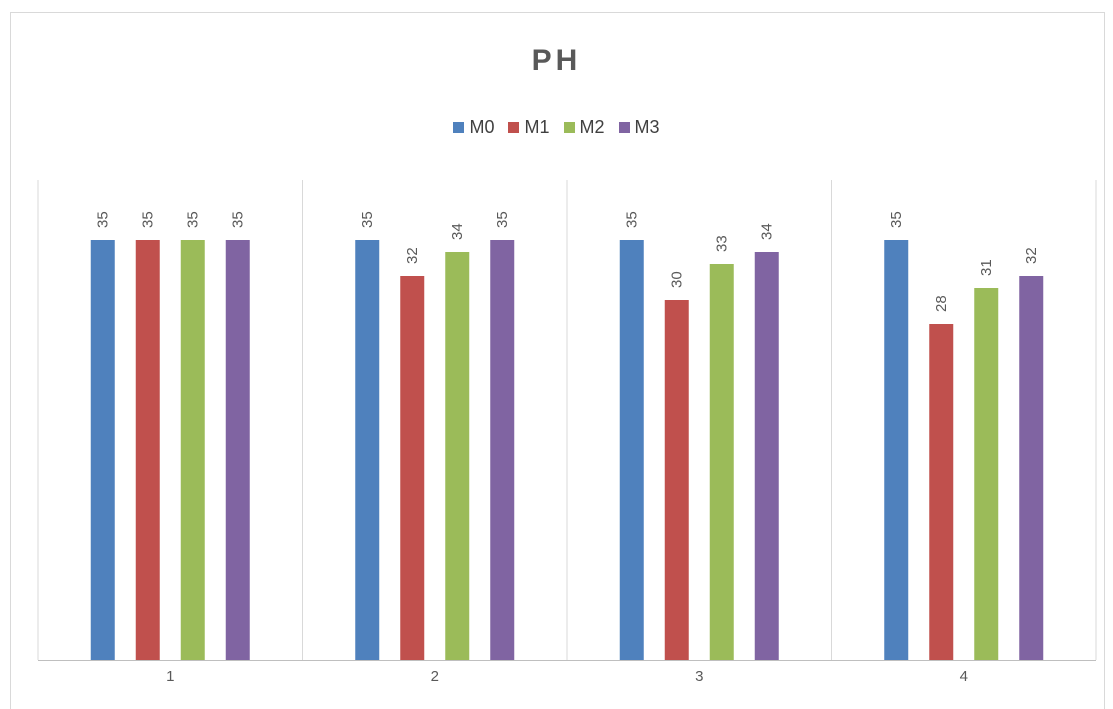  What do you see at coordinates (537, 127) in the screenshot?
I see `legend-label: M1` at bounding box center [537, 127].